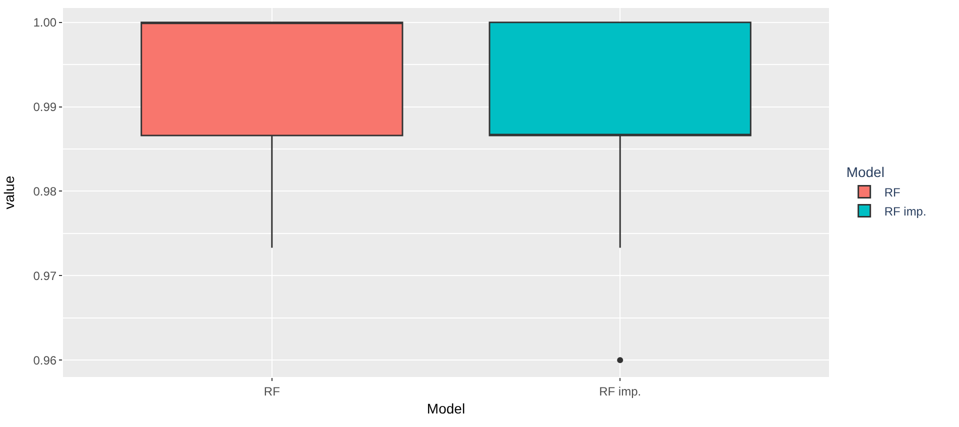 This screenshot has width=959, height=427. I want to click on y-tick-label: 0.96, so click(45, 360).